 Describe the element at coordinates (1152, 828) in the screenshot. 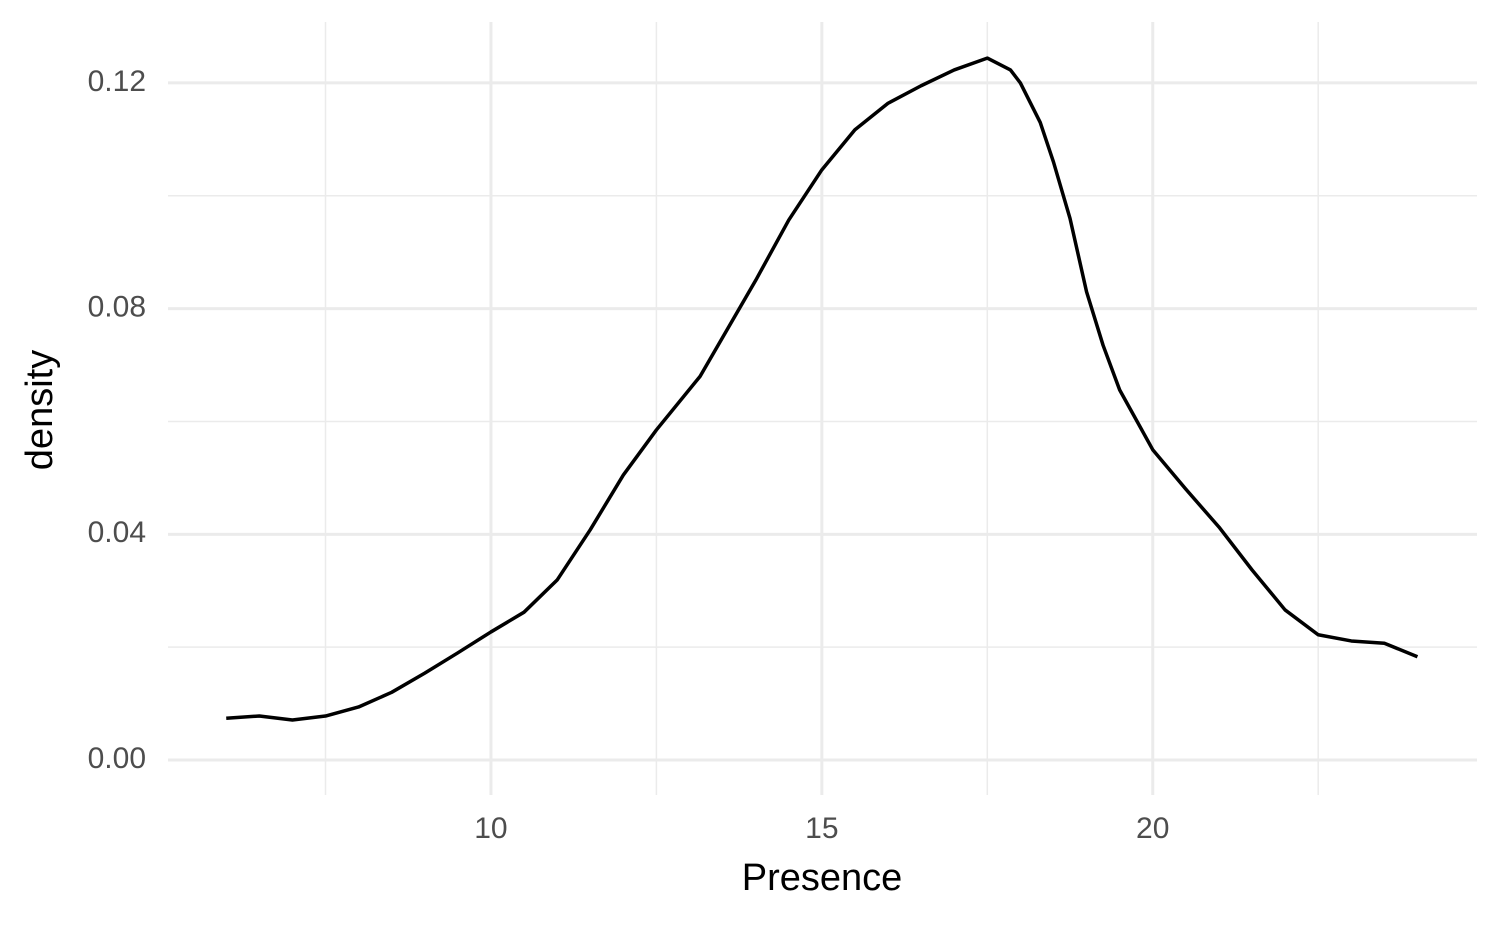

I see `x-tick-label: 20` at that location.